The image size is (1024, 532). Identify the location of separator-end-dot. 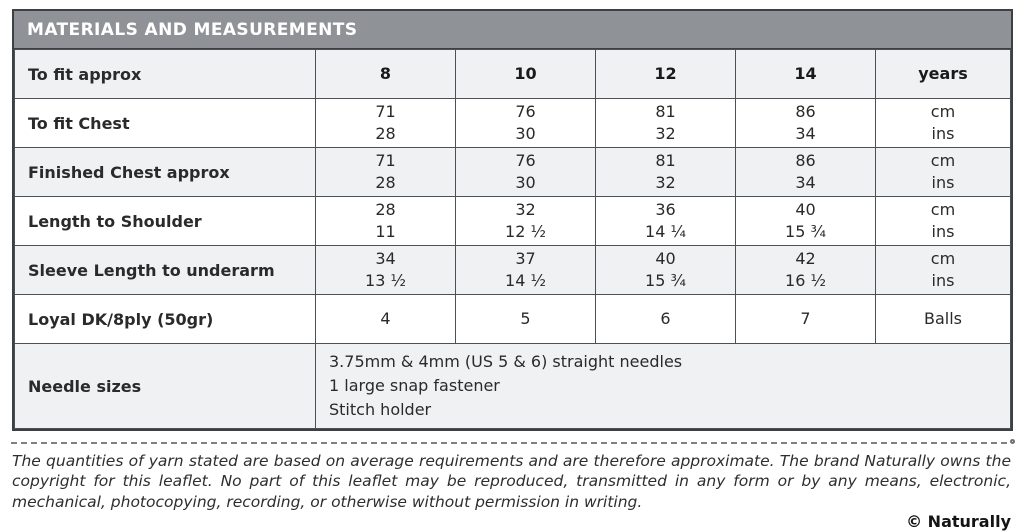
(1012, 441).